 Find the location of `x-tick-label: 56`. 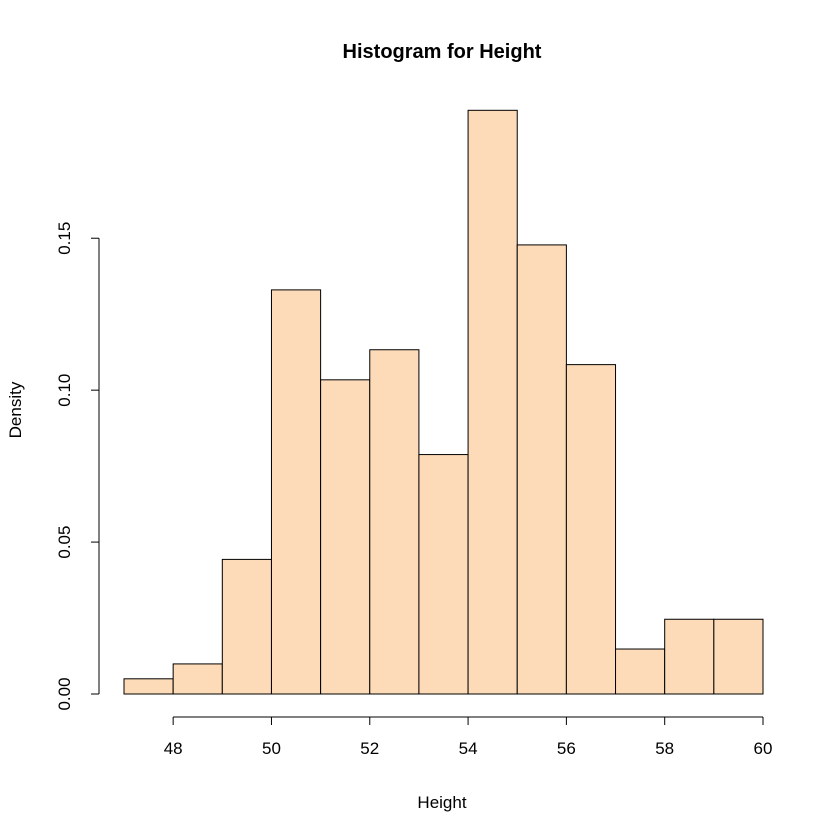

x-tick-label: 56 is located at coordinates (566, 748).